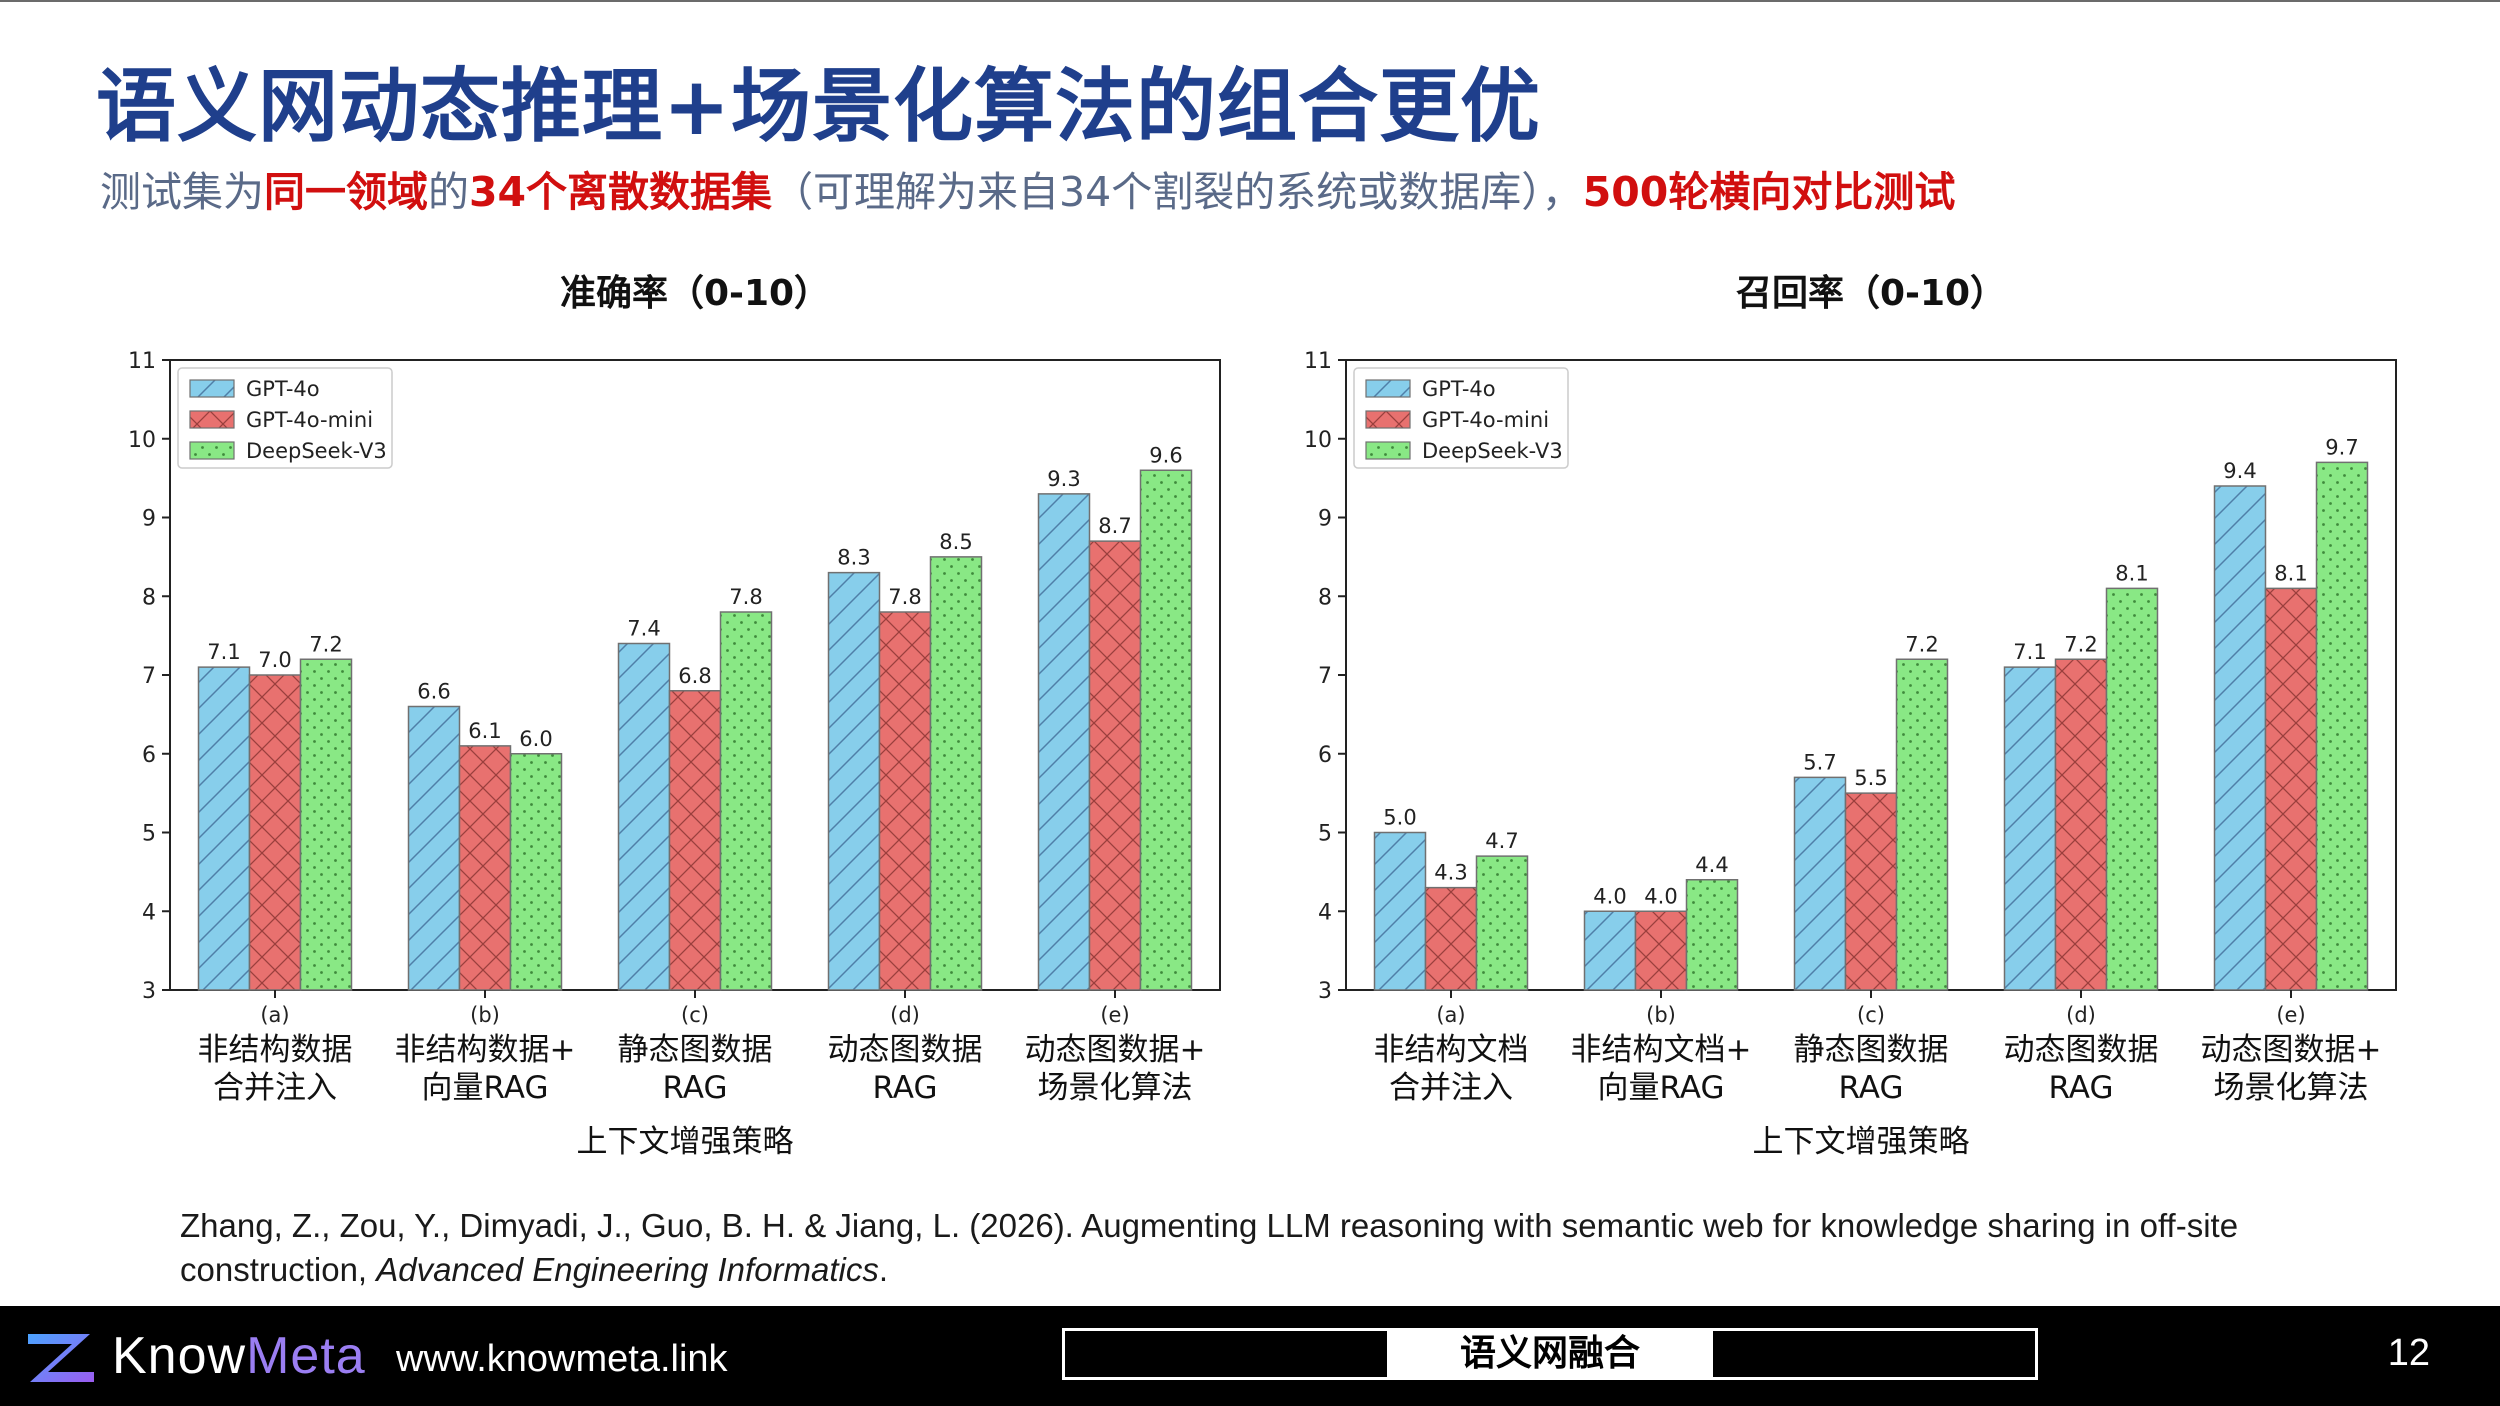 This screenshot has width=2500, height=1406. What do you see at coordinates (695, 293) in the screenshot?
I see `chart-title: 准确率（0-10）` at bounding box center [695, 293].